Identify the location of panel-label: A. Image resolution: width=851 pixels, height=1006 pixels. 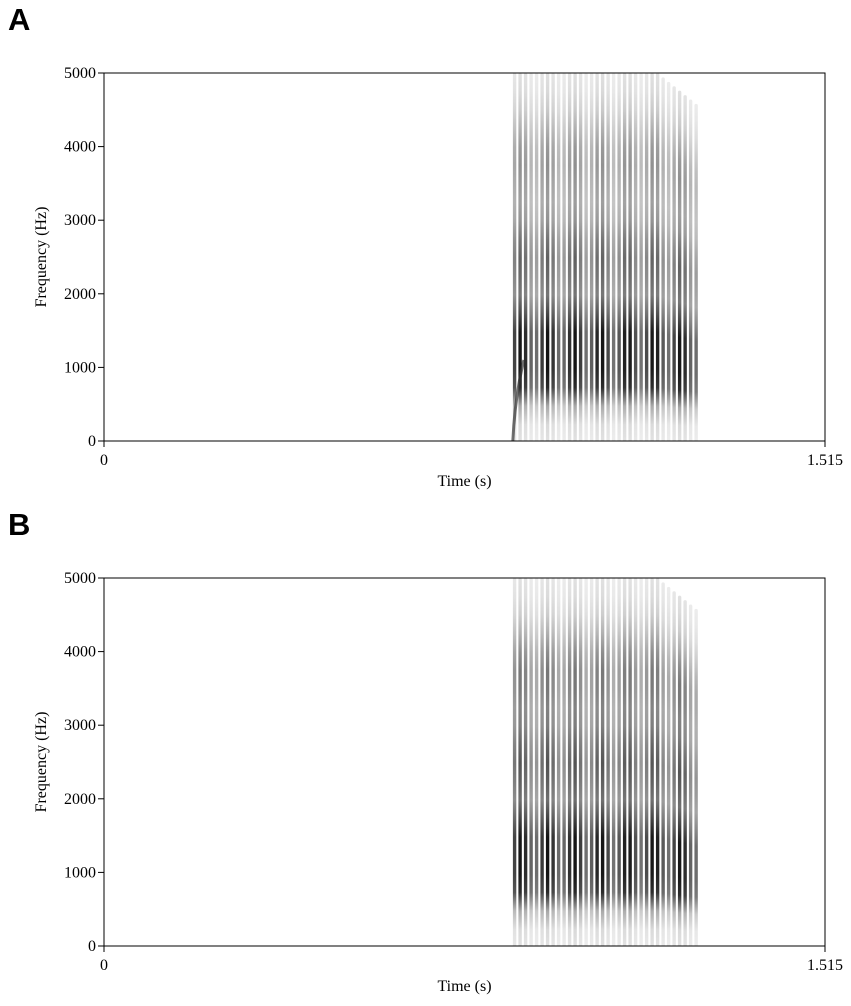
(19, 19).